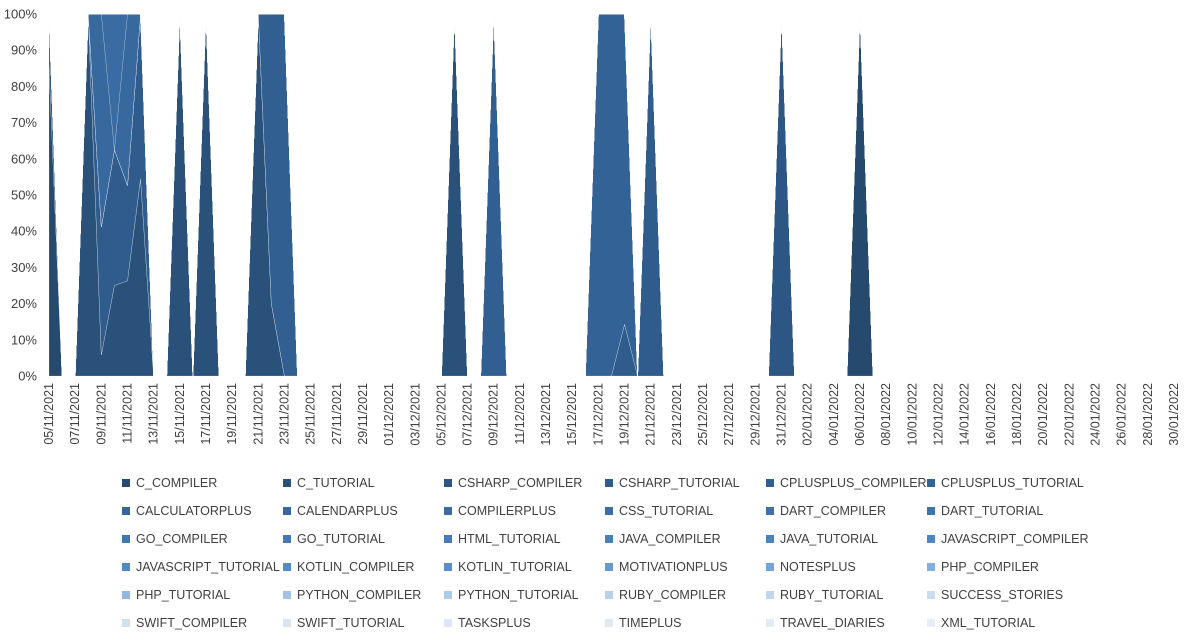 Image resolution: width=1199 pixels, height=636 pixels. Describe the element at coordinates (24, 231) in the screenshot. I see `y-tick-label: 40%` at that location.